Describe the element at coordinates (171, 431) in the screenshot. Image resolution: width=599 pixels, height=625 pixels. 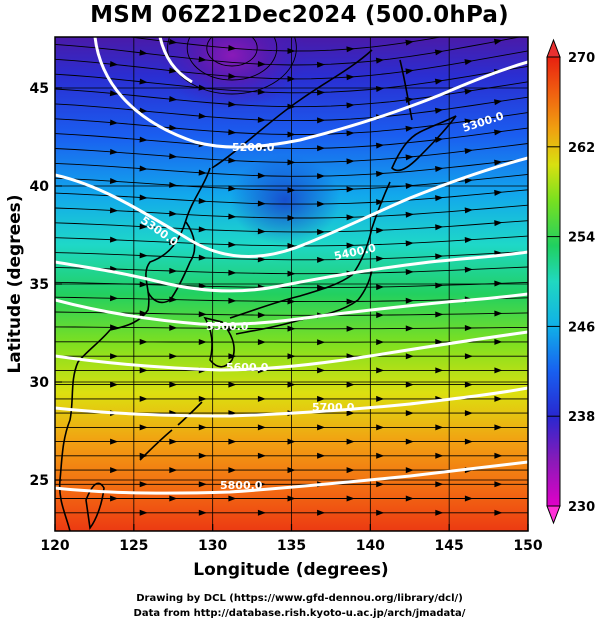
I see `coast-ryukyu` at that location.